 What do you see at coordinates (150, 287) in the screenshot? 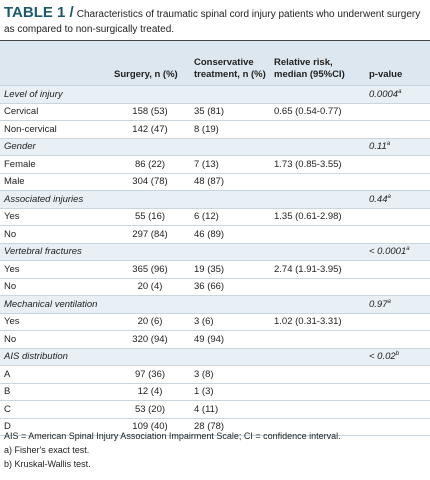
I see `cell: 20 (4)` at bounding box center [150, 287].